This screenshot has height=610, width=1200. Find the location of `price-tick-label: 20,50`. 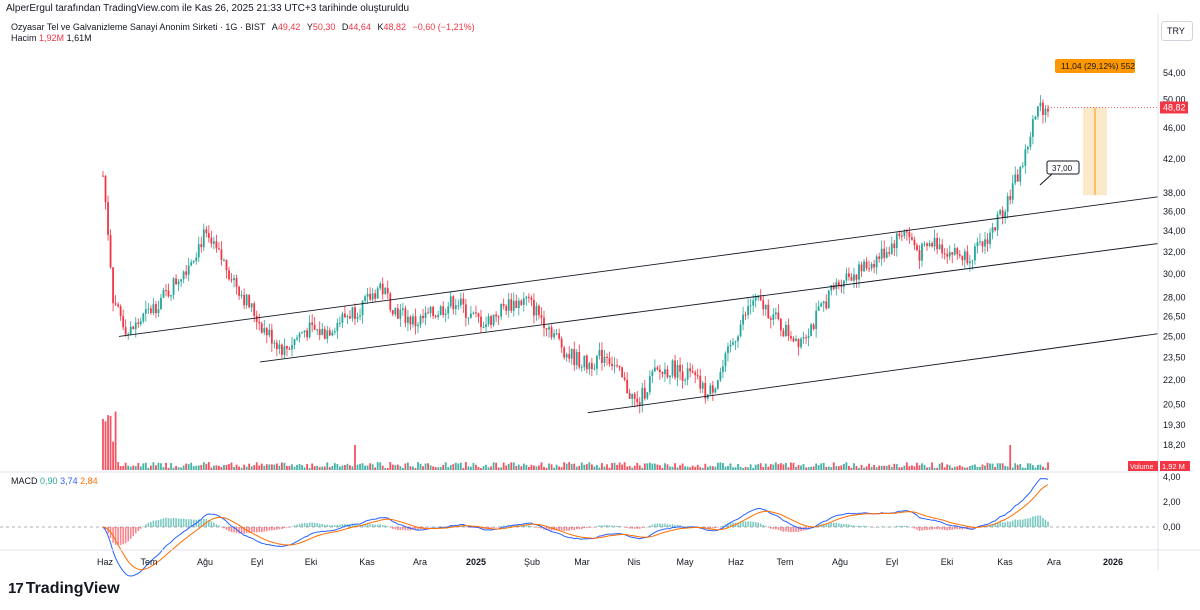

price-tick-label: 20,50 is located at coordinates (1174, 404).